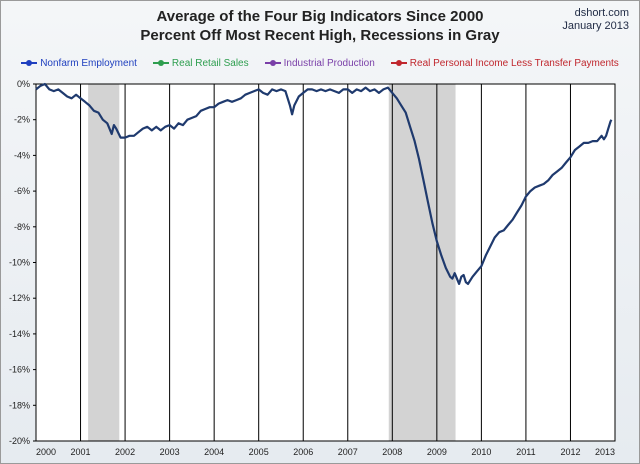 The image size is (640, 464). I want to click on x-tick-label: 2000, so click(46, 452).